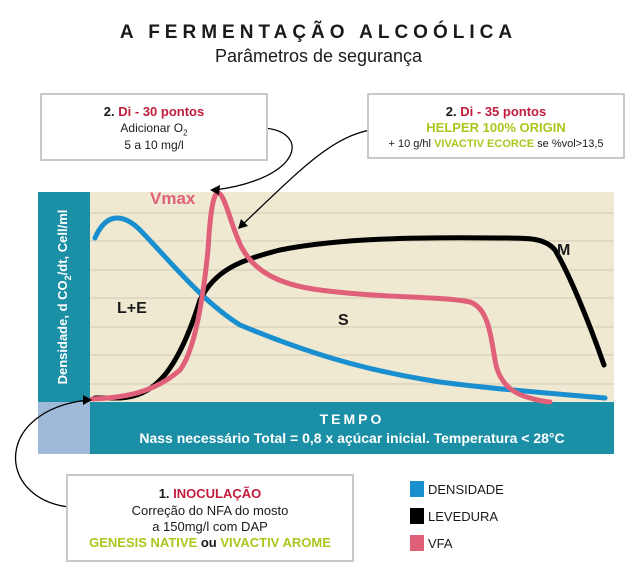 The width and height of the screenshot is (637, 576). What do you see at coordinates (210, 510) in the screenshot?
I see `callout-inoc-line2: Correção do NFA do mosto` at bounding box center [210, 510].